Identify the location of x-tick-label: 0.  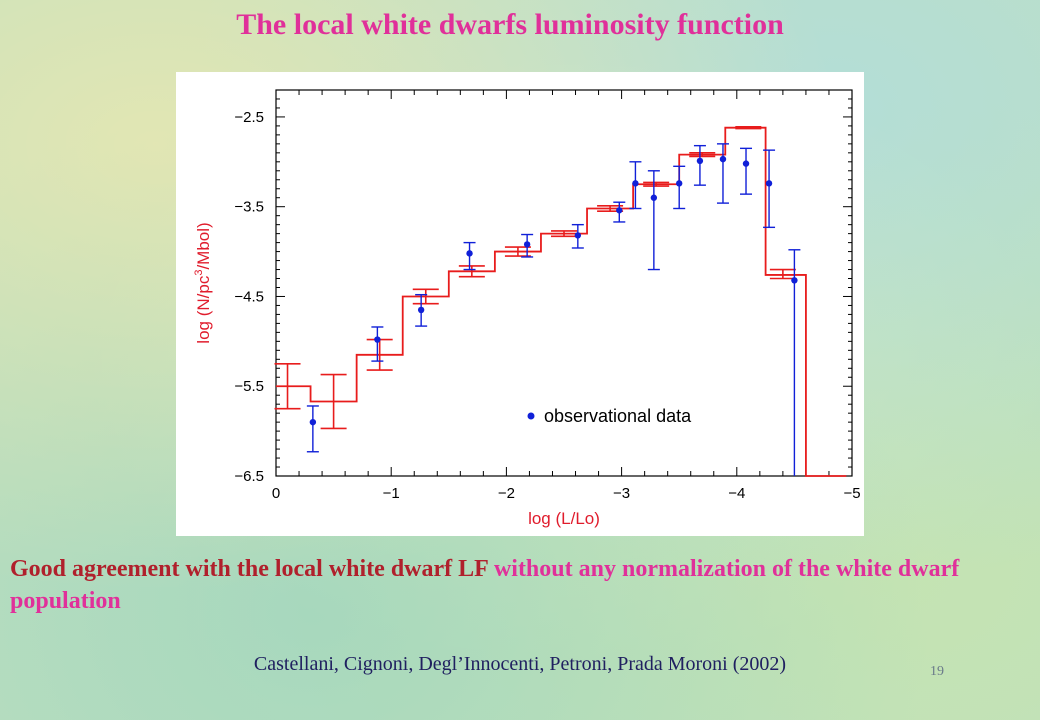
(276, 493).